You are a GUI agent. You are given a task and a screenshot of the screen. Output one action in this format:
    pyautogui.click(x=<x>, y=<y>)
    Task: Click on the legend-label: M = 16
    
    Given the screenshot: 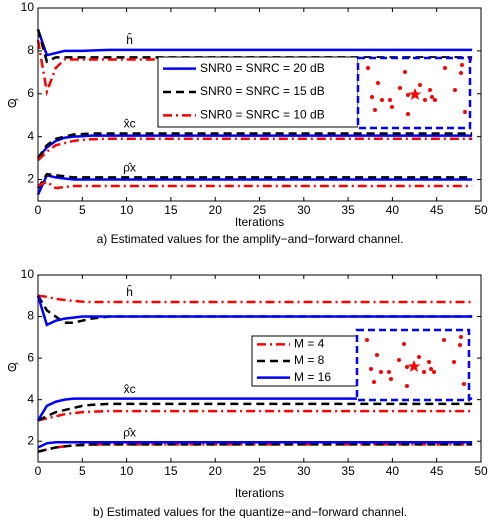 What is the action you would take?
    pyautogui.click(x=312, y=377)
    